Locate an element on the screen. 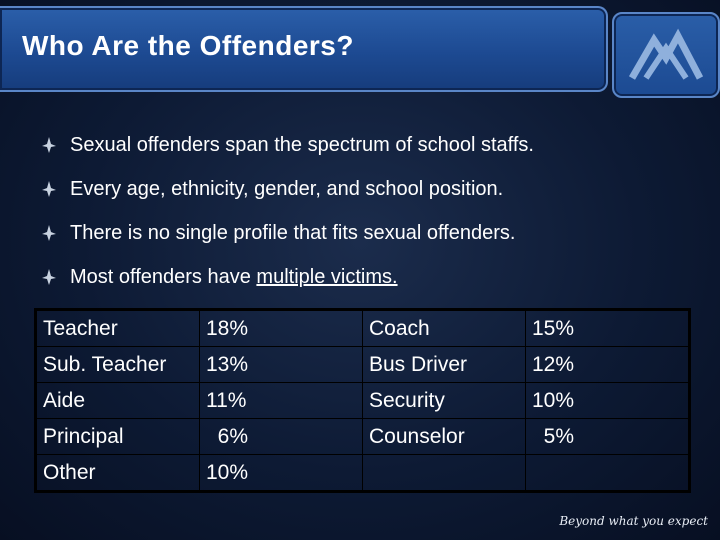  table-cell-role: Counselor is located at coordinates (444, 436).